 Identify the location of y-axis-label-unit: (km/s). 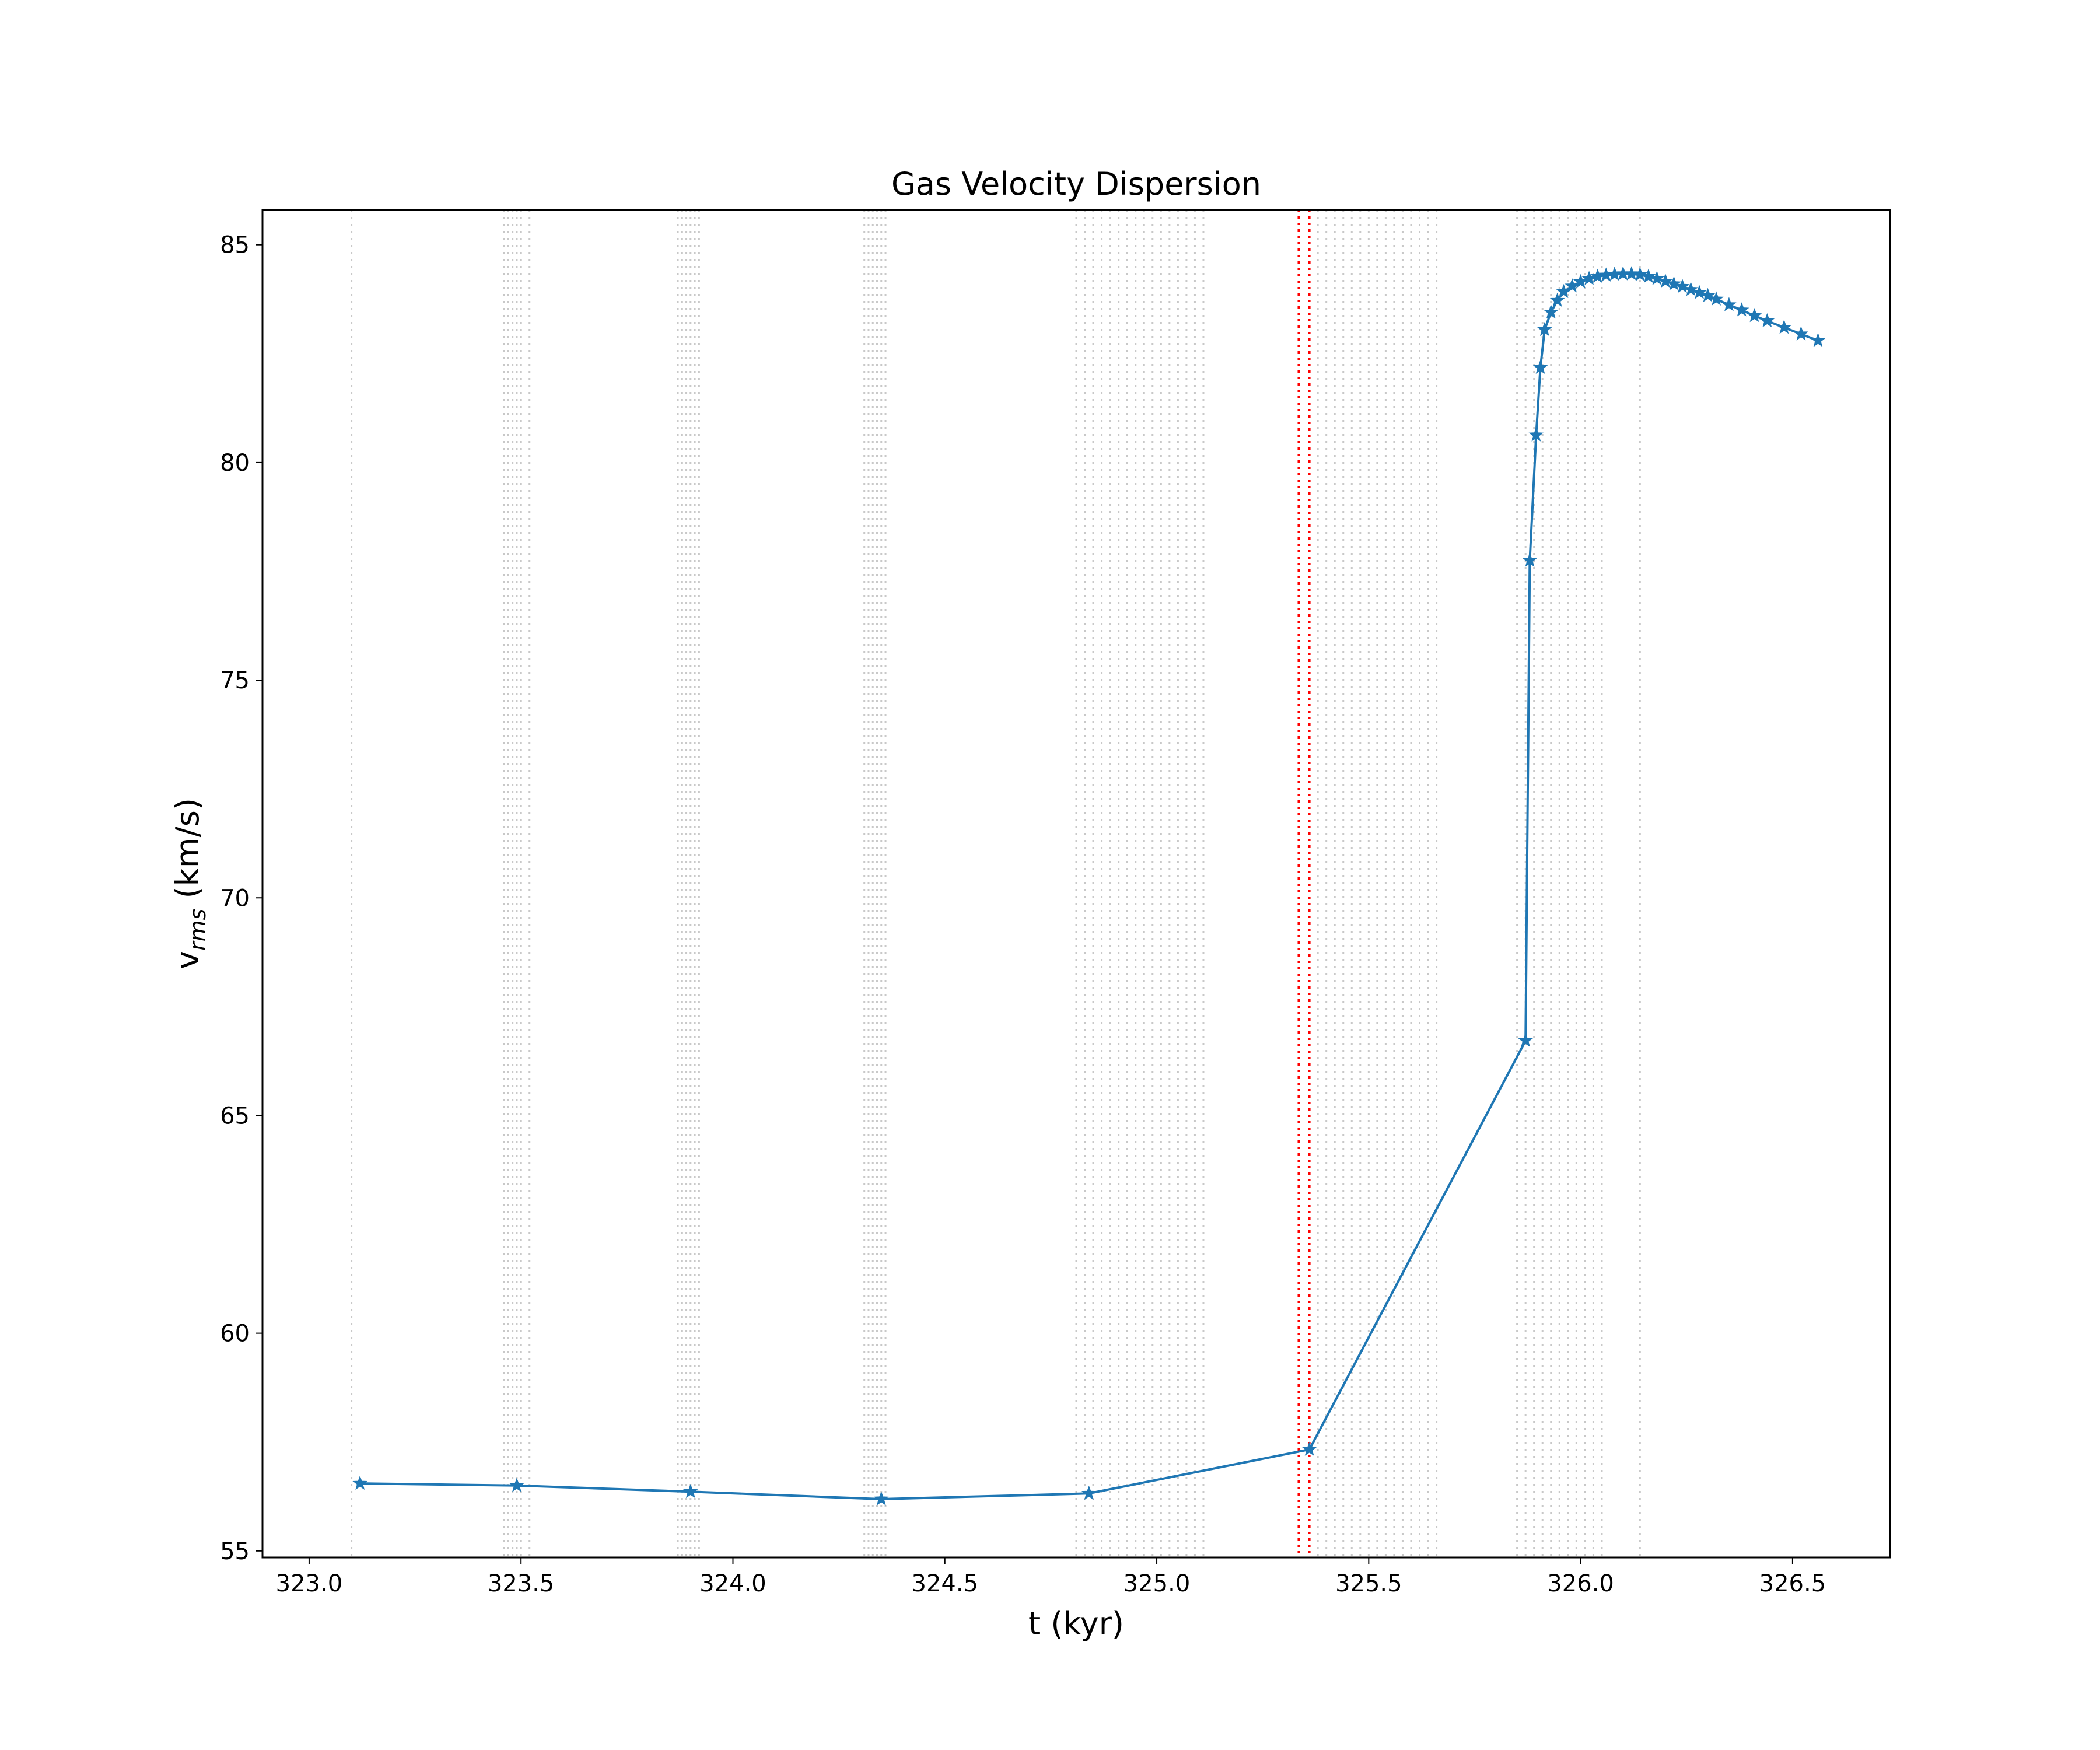
(187, 853).